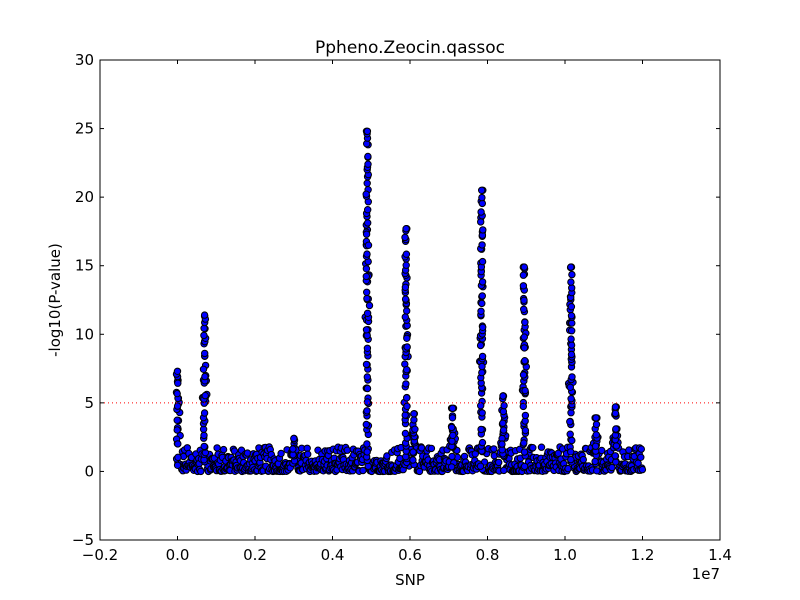 This screenshot has width=800, height=600. I want to click on x-tick-label: 1.0, so click(565, 555).